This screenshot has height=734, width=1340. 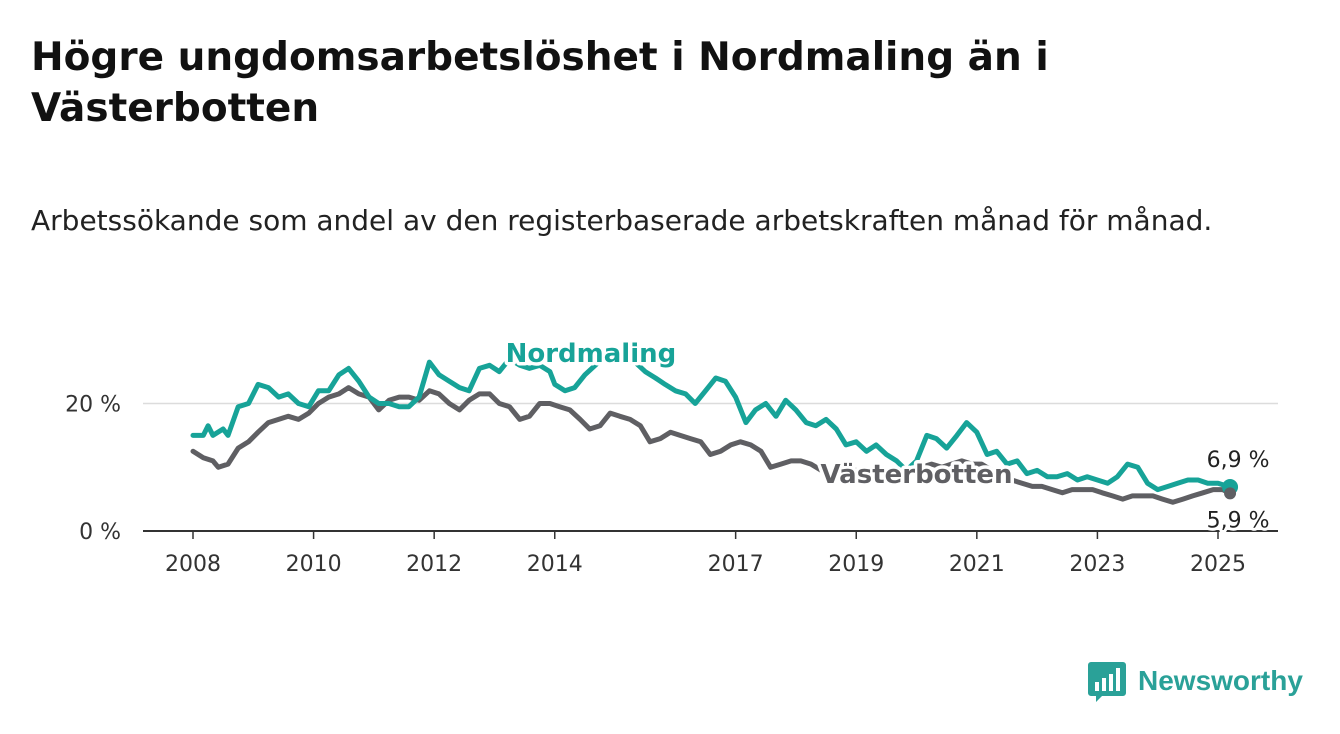 I want to click on series-end-label: 6,9 %, so click(x=1238, y=460).